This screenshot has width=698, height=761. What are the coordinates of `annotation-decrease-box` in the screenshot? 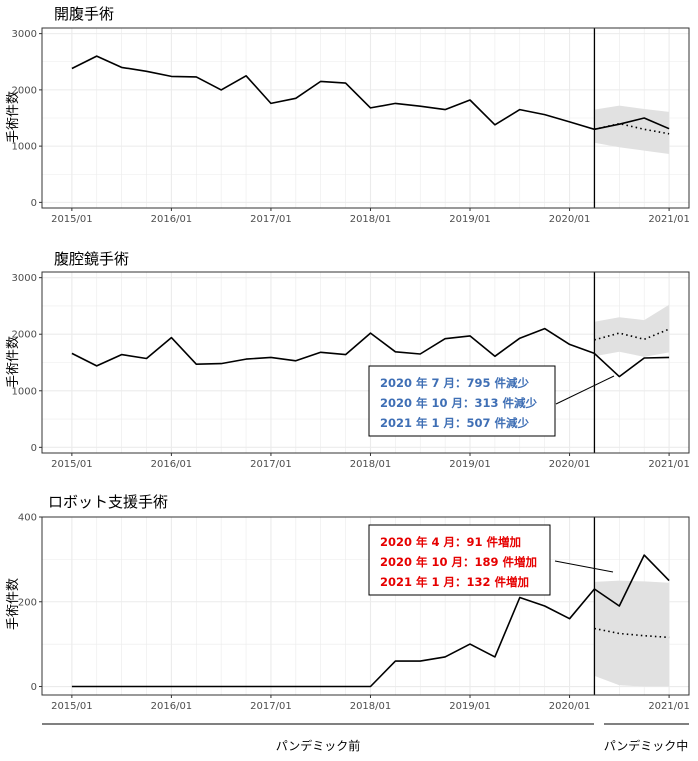 It's located at (462, 401).